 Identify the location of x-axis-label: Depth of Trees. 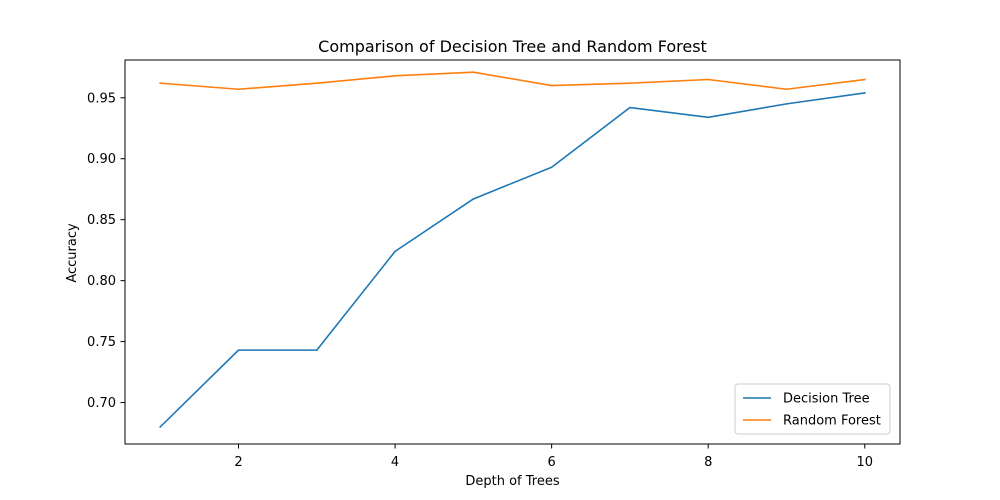
(512, 481).